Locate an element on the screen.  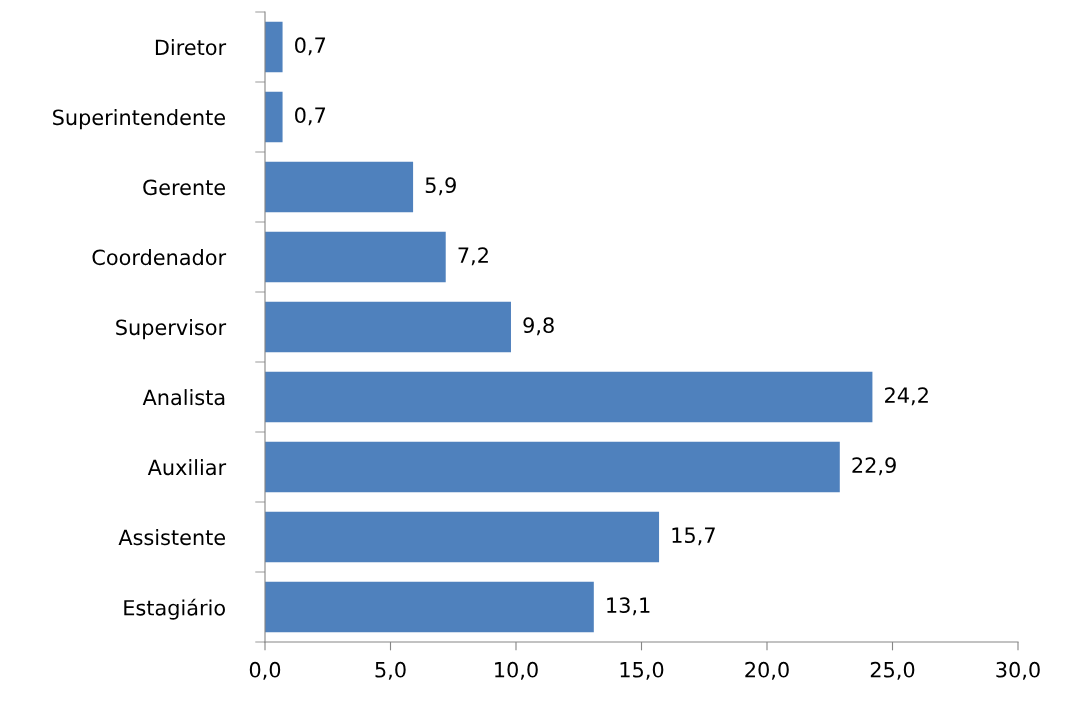
y-tick-label: Analista is located at coordinates (183, 397).